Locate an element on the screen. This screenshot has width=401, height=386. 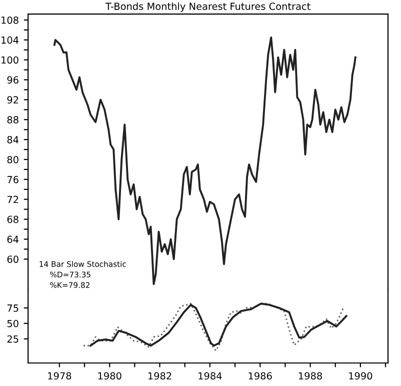
x-tick-label: 1984 is located at coordinates (210, 376).